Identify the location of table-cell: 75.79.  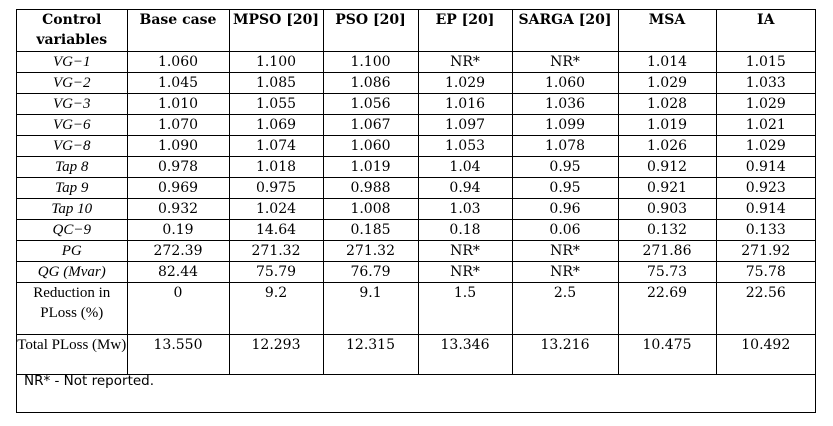
(276, 271).